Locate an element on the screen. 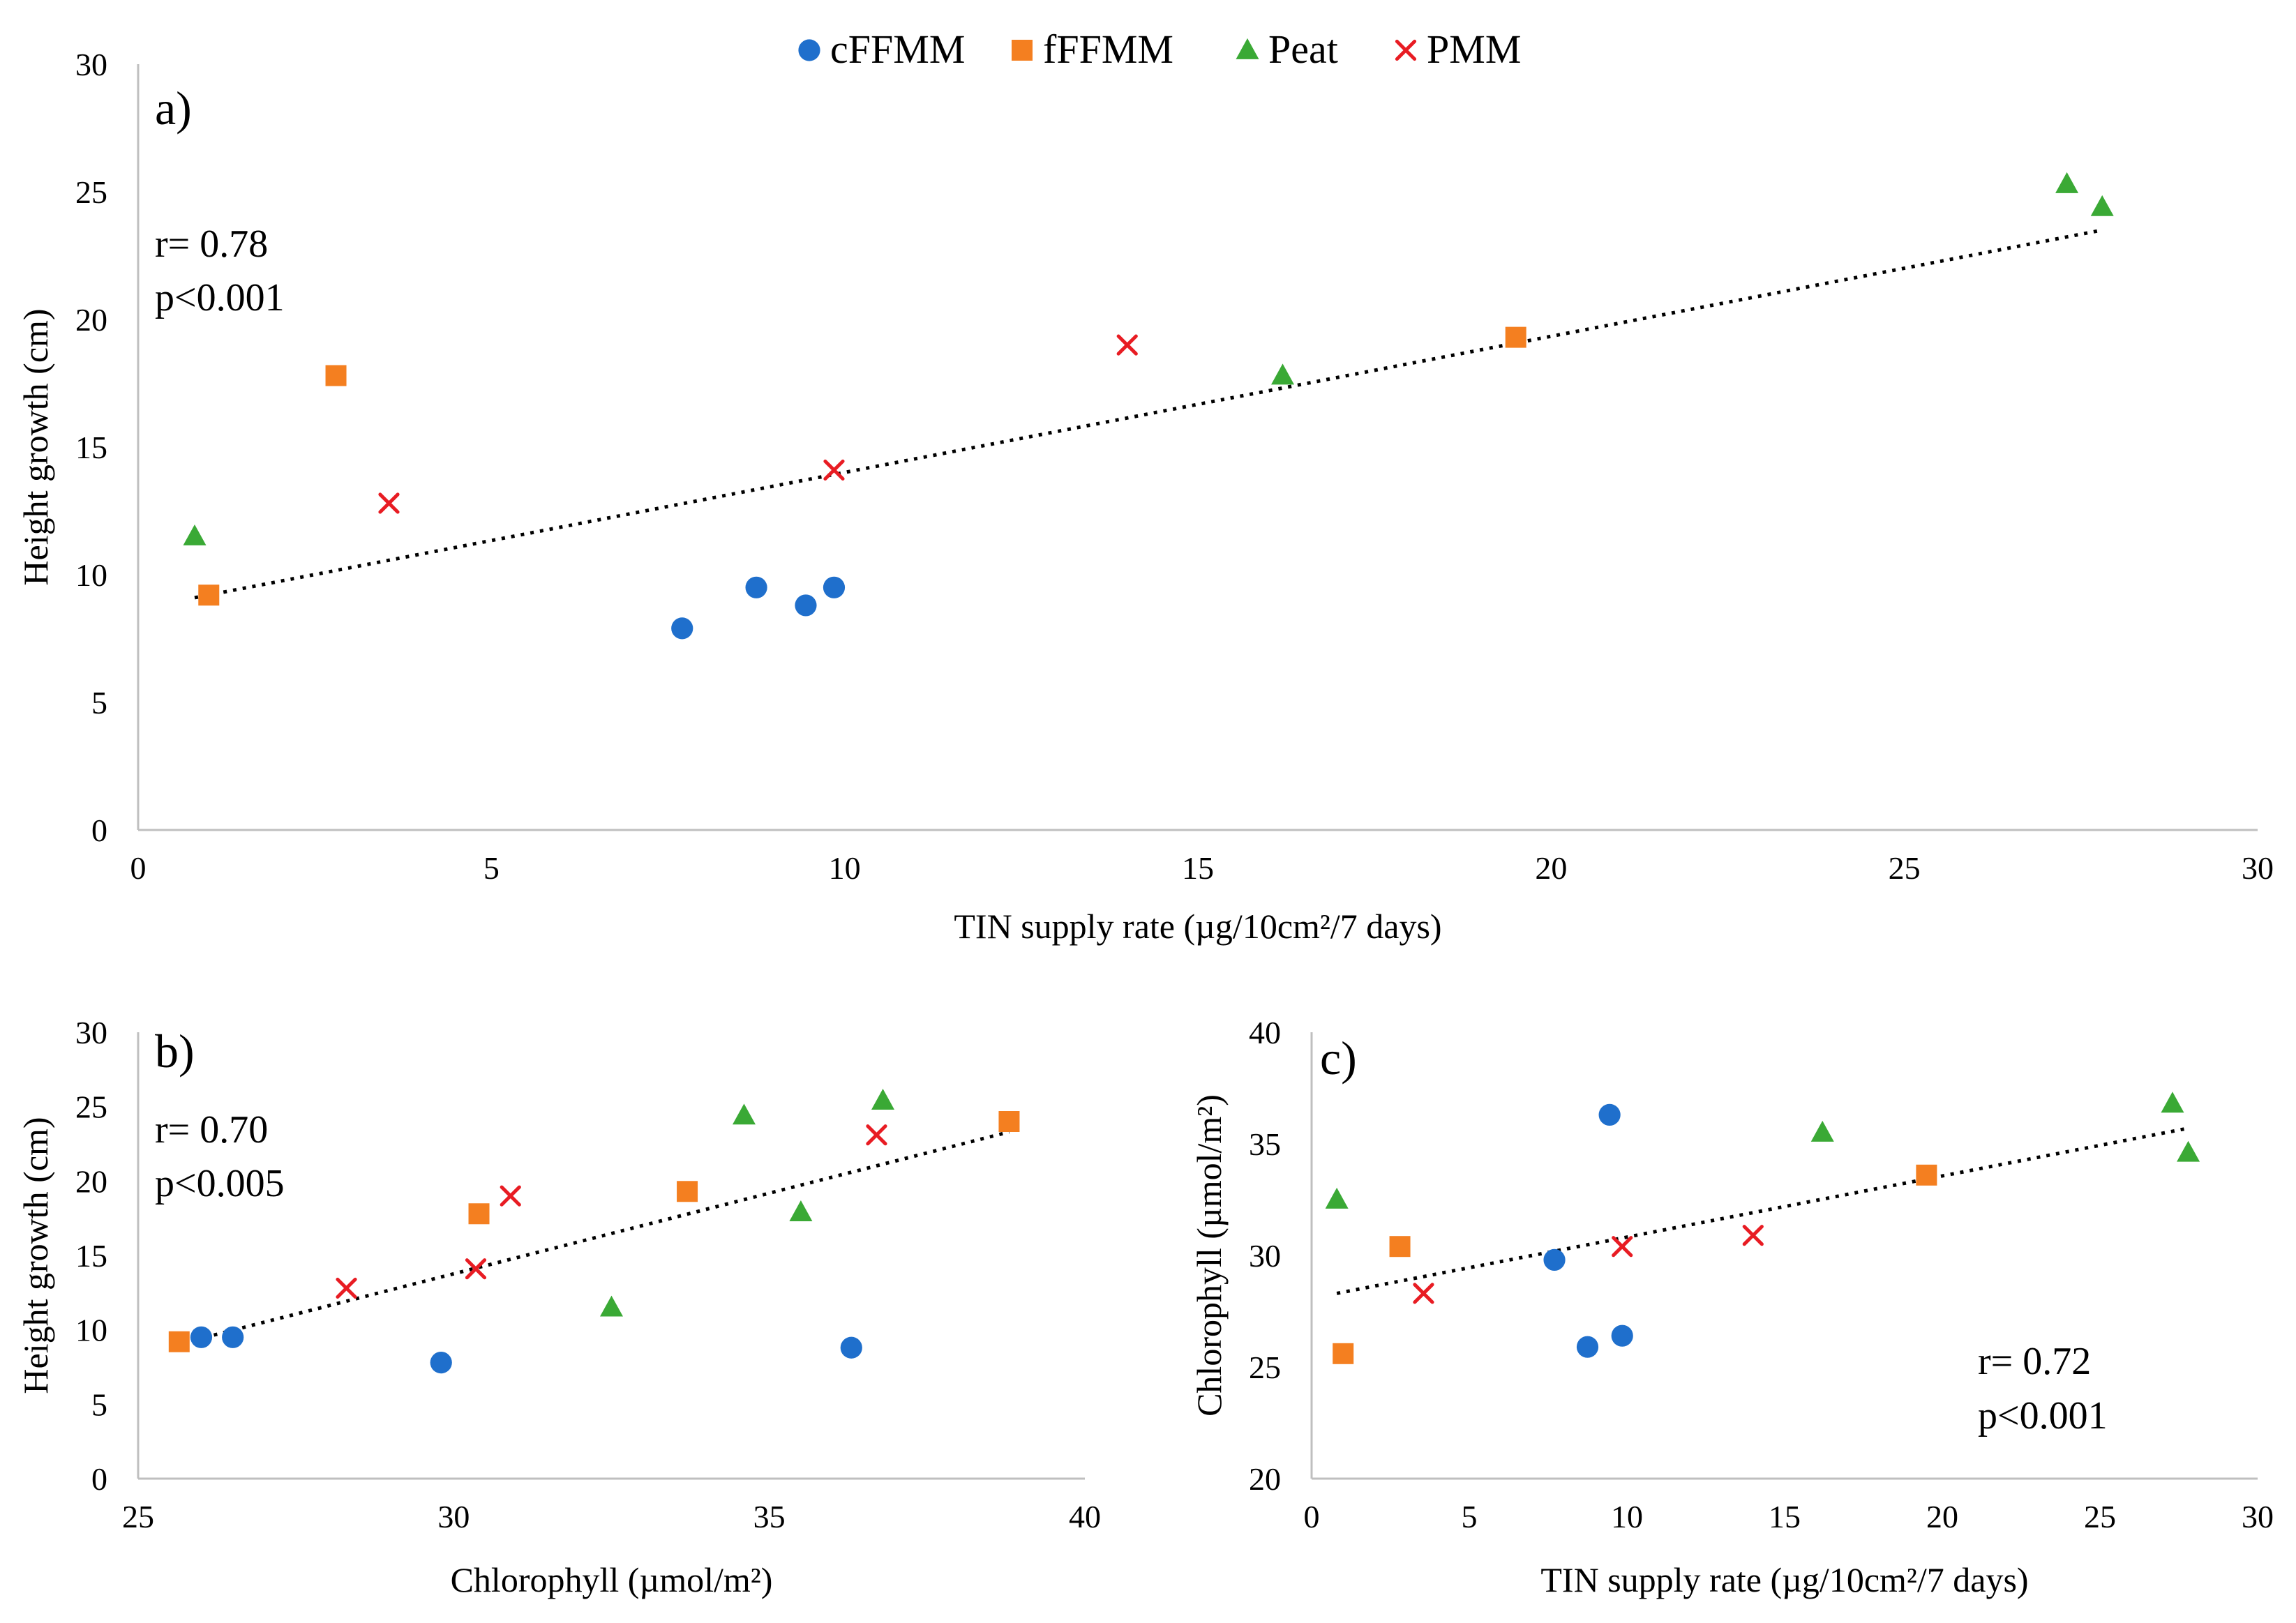 This screenshot has width=2296, height=1623. x-tick-label: 5 is located at coordinates (491, 868).